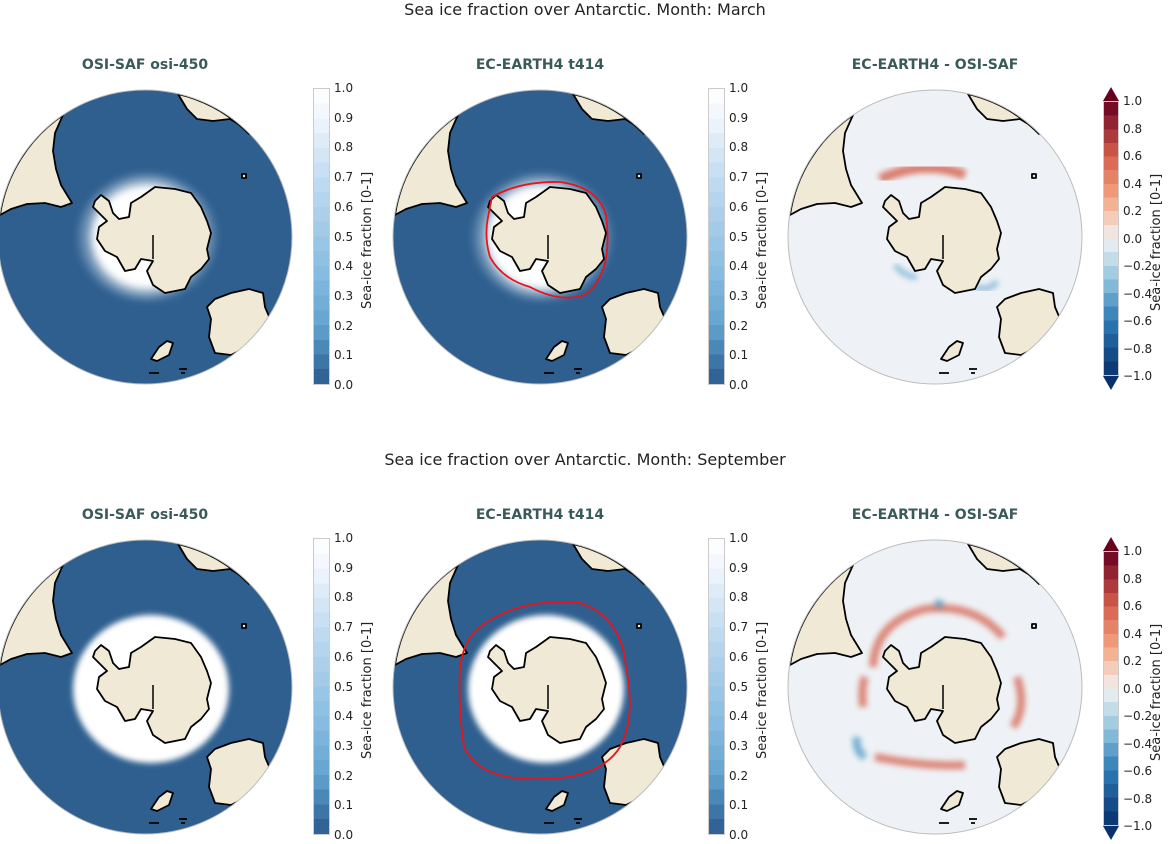  Describe the element at coordinates (540, 65) in the screenshot. I see `panel-title: EC-EARTH4 t414` at that location.